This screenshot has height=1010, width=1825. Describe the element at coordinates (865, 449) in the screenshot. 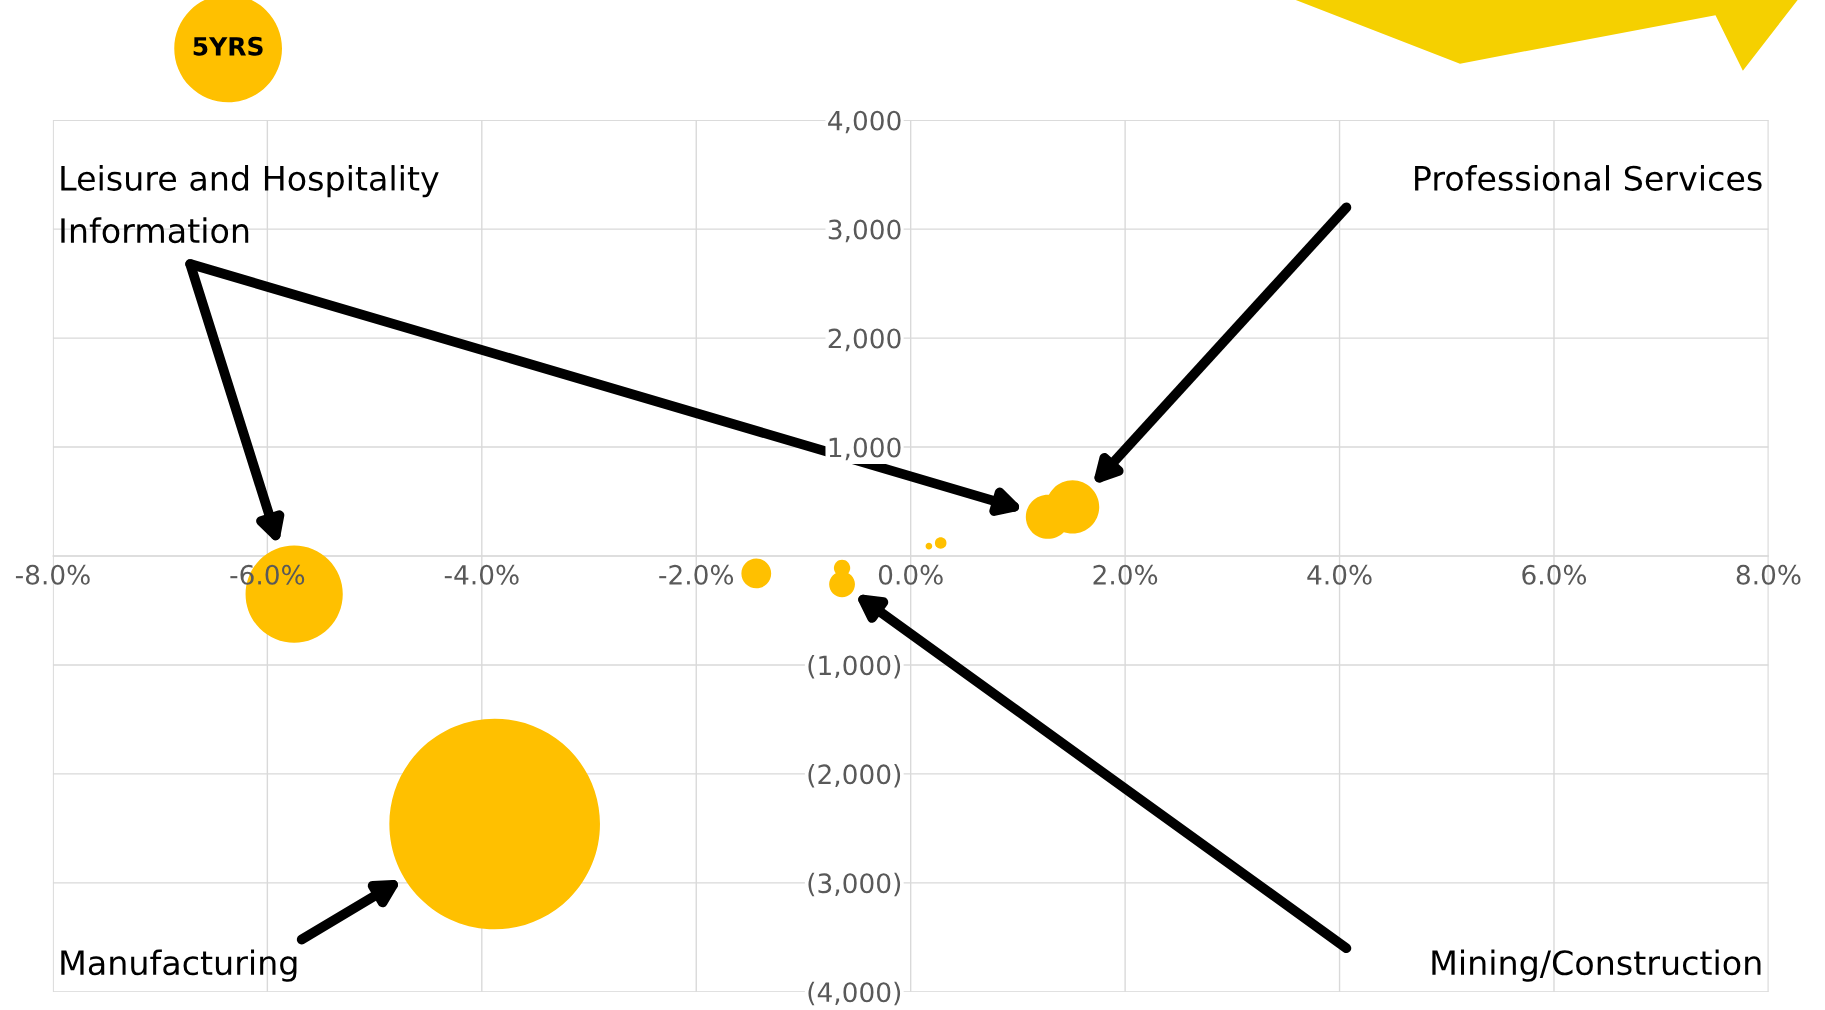

I see `y-tick-label: 1,000` at that location.